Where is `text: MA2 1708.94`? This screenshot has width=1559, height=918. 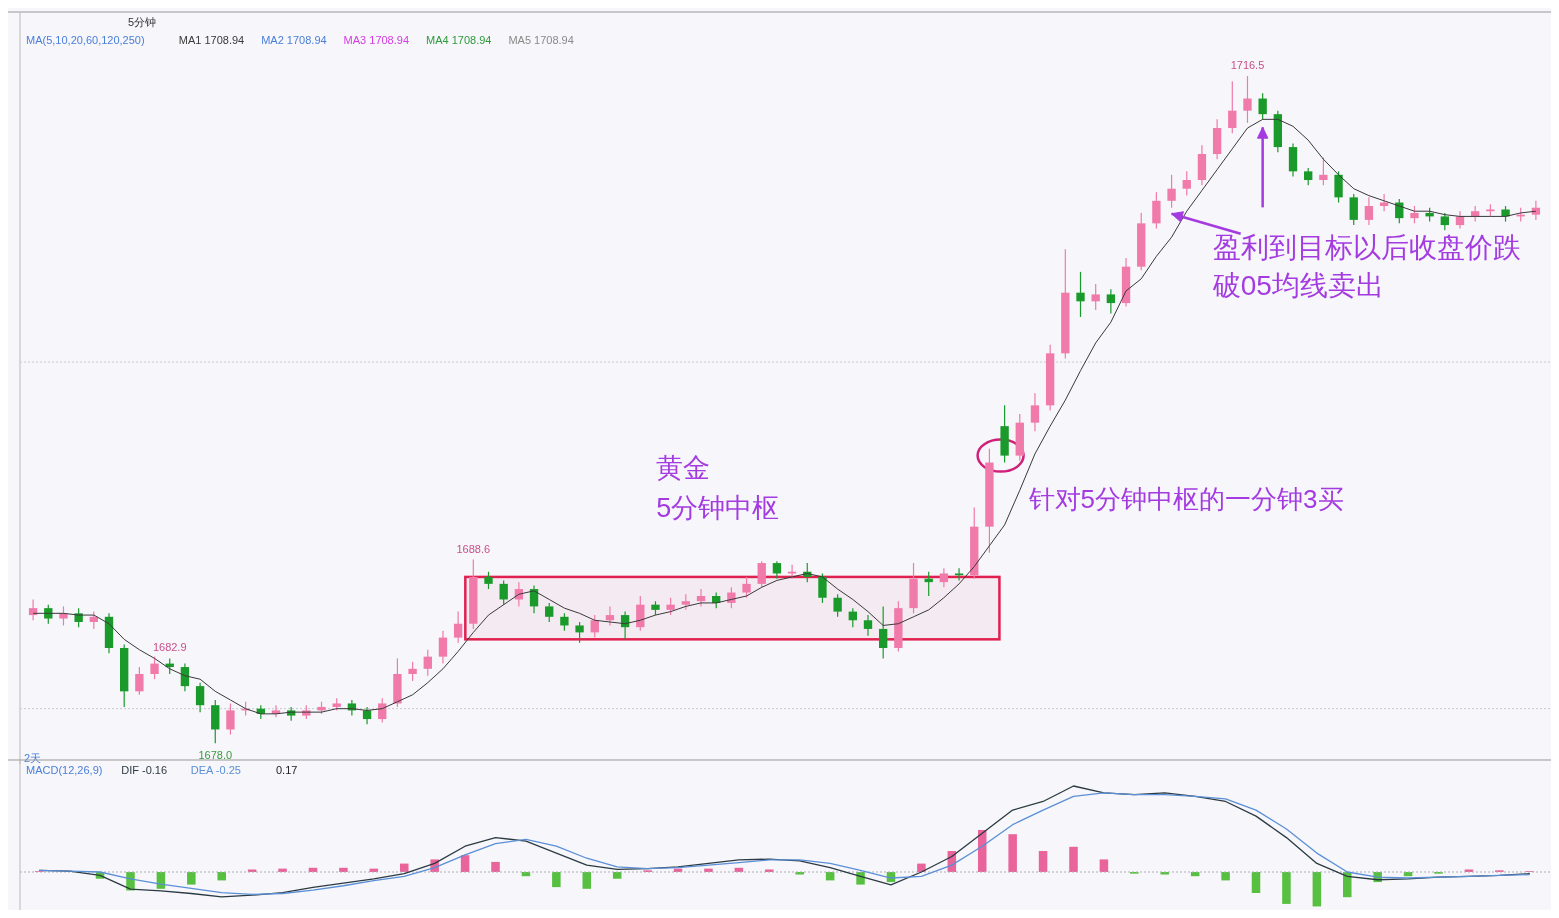
text: MA2 1708.94 is located at coordinates (294, 40).